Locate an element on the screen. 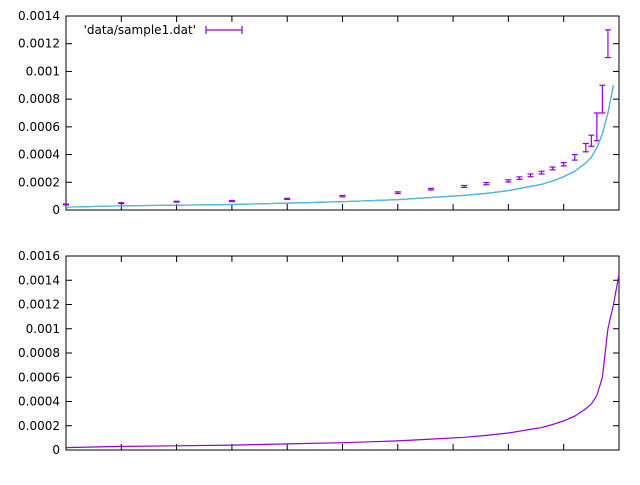  legend-label: 'data/sample1.dat' is located at coordinates (140, 30).